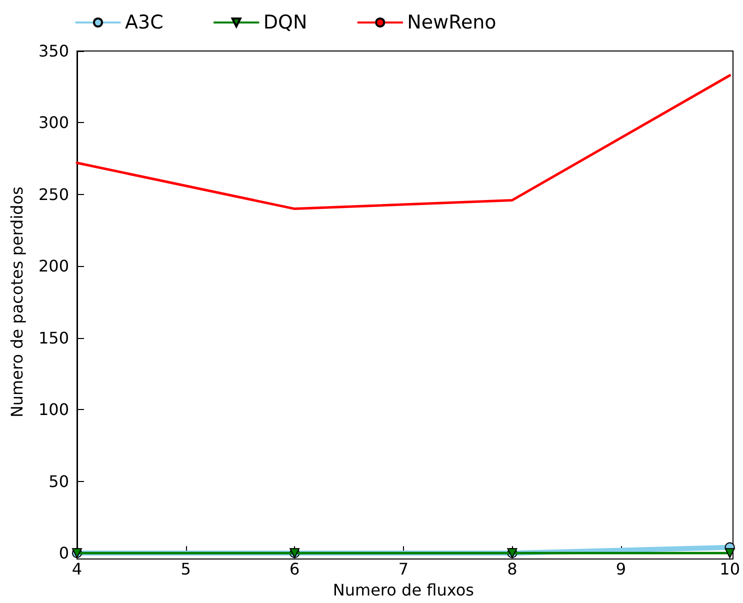  Describe the element at coordinates (53, 51) in the screenshot. I see `y-tick-label: 350` at that location.